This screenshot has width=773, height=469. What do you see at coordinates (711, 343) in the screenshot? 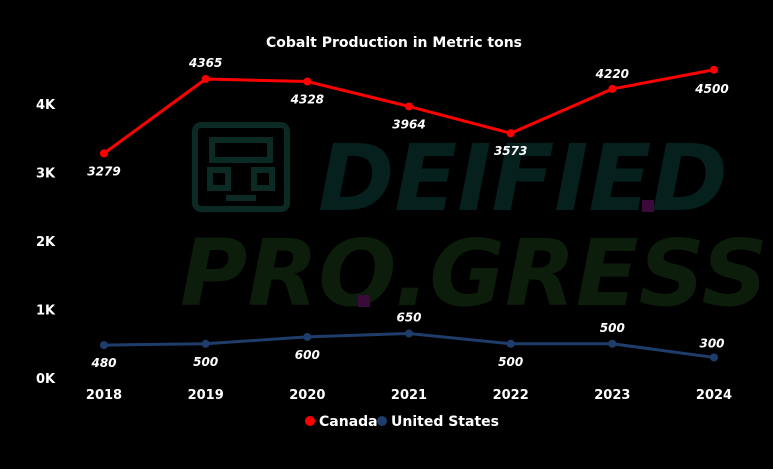
I see `data-label-united-states: 300` at bounding box center [711, 343].